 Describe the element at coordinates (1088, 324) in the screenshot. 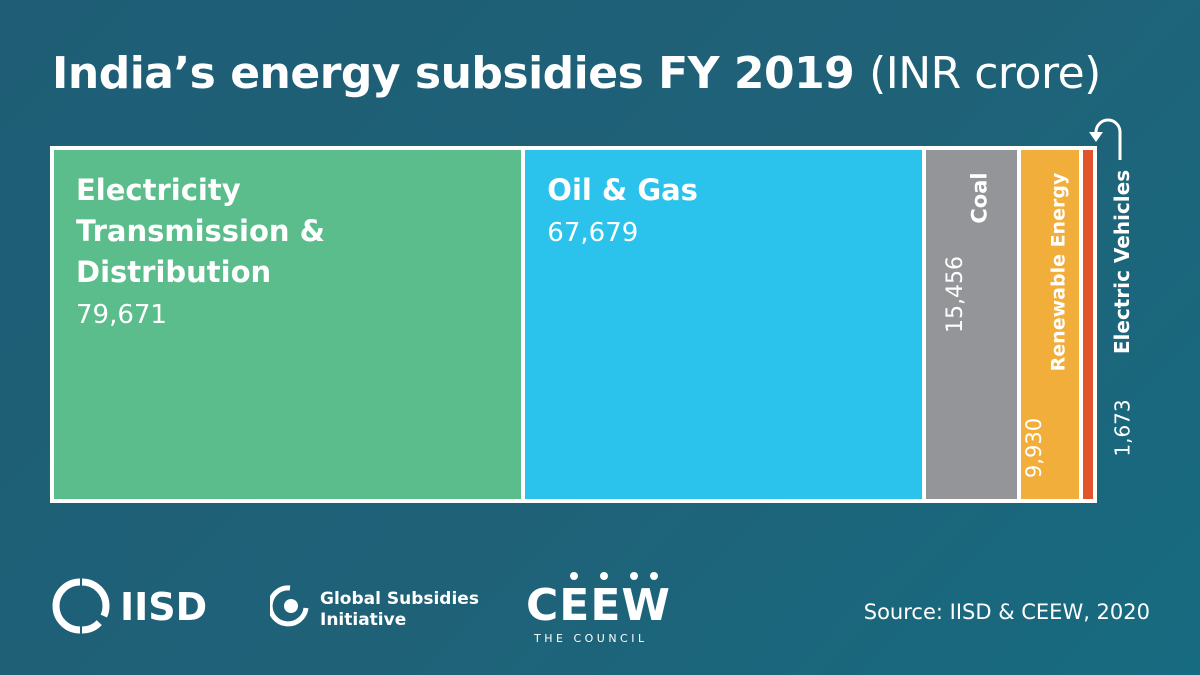

I see `tile-electric-vehicles` at that location.